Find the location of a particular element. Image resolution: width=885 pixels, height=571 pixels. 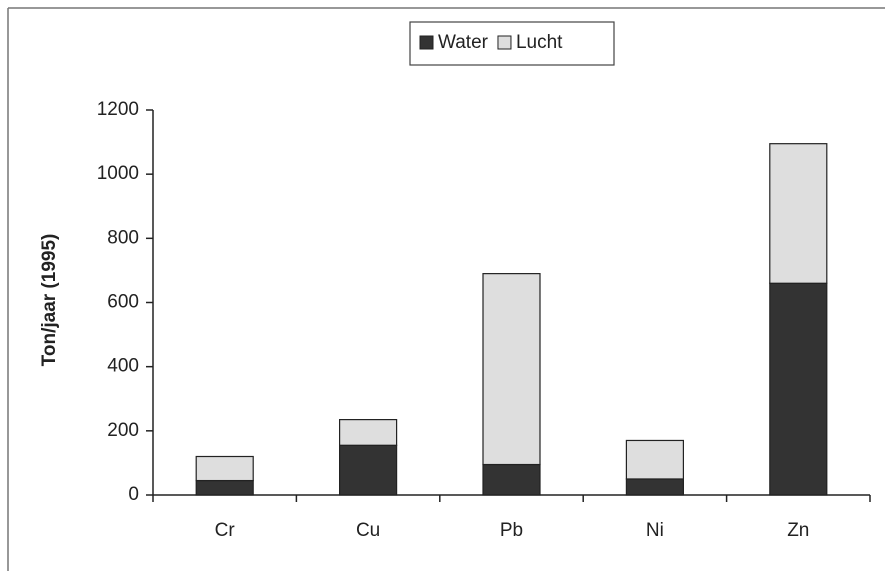

y-tick-label: 200 is located at coordinates (123, 430).